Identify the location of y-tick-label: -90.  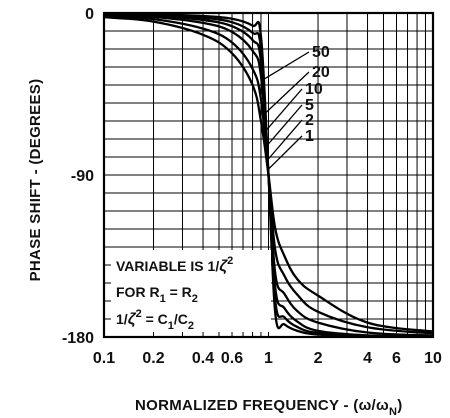
(82, 176).